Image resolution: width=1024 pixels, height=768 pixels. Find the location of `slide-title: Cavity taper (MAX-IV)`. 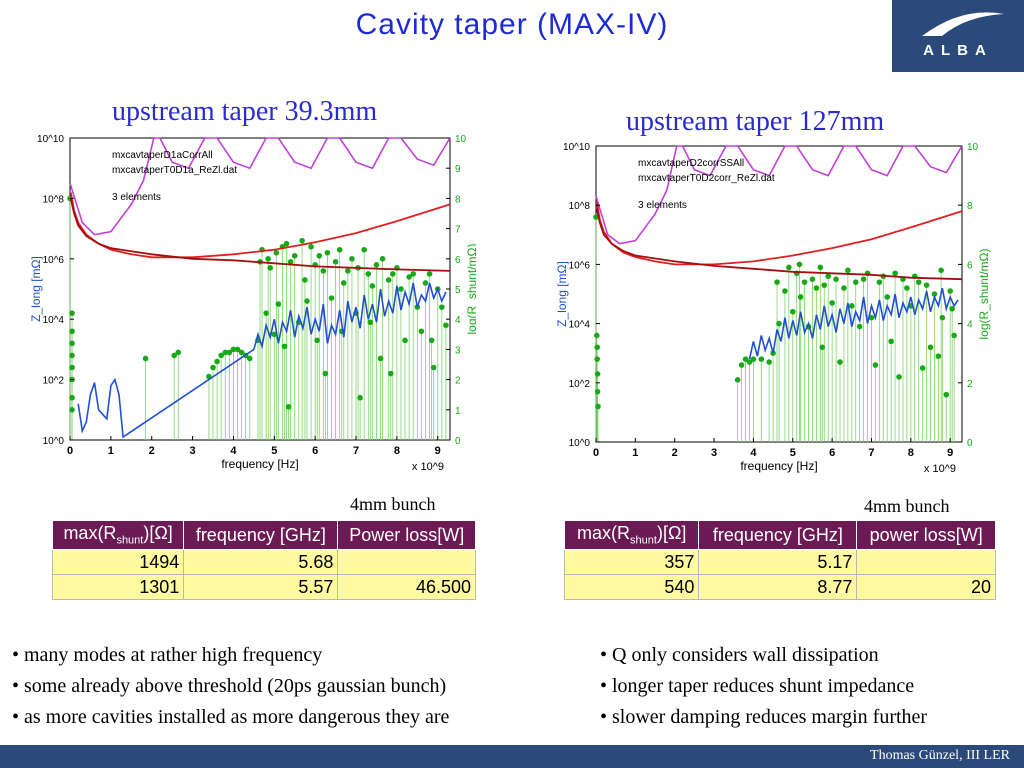

slide-title: Cavity taper (MAX-IV) is located at coordinates (512, 24).